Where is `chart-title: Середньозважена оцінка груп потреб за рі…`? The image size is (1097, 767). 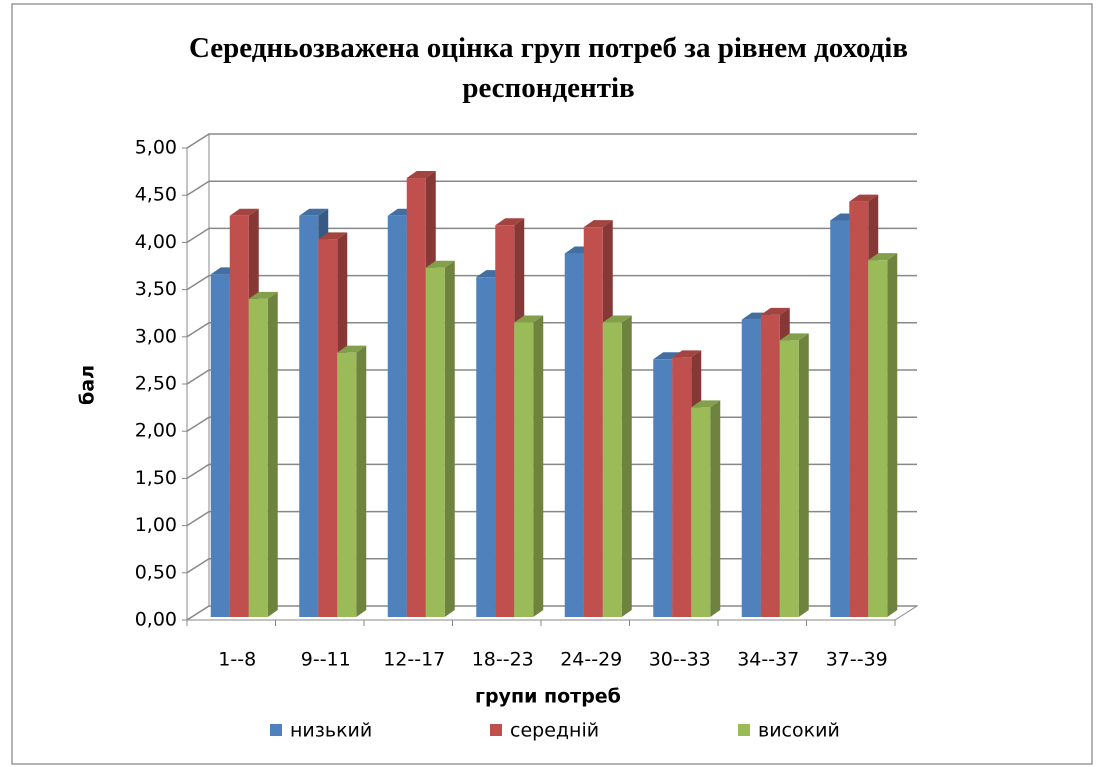
chart-title: Середньозважена оцінка груп потреб за рі… is located at coordinates (548, 68).